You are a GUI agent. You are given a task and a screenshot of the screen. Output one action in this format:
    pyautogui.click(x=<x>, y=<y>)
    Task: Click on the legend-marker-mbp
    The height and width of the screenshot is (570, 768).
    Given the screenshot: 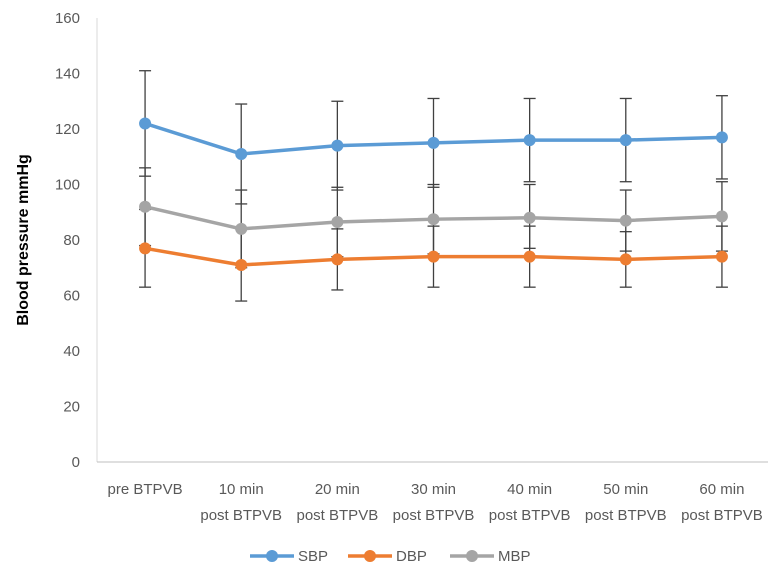 What is the action you would take?
    pyautogui.click(x=472, y=556)
    